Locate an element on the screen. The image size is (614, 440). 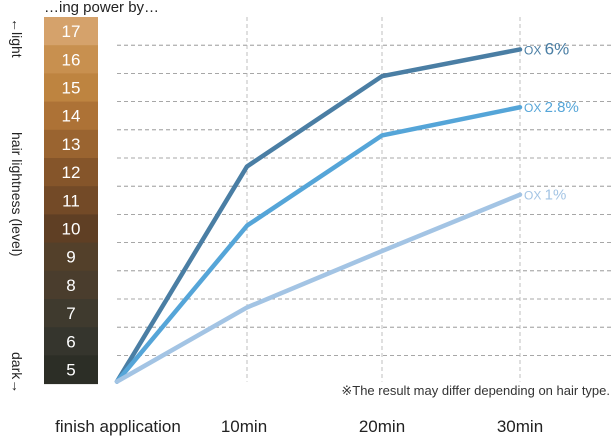
level-label: 14 is located at coordinates (71, 116).